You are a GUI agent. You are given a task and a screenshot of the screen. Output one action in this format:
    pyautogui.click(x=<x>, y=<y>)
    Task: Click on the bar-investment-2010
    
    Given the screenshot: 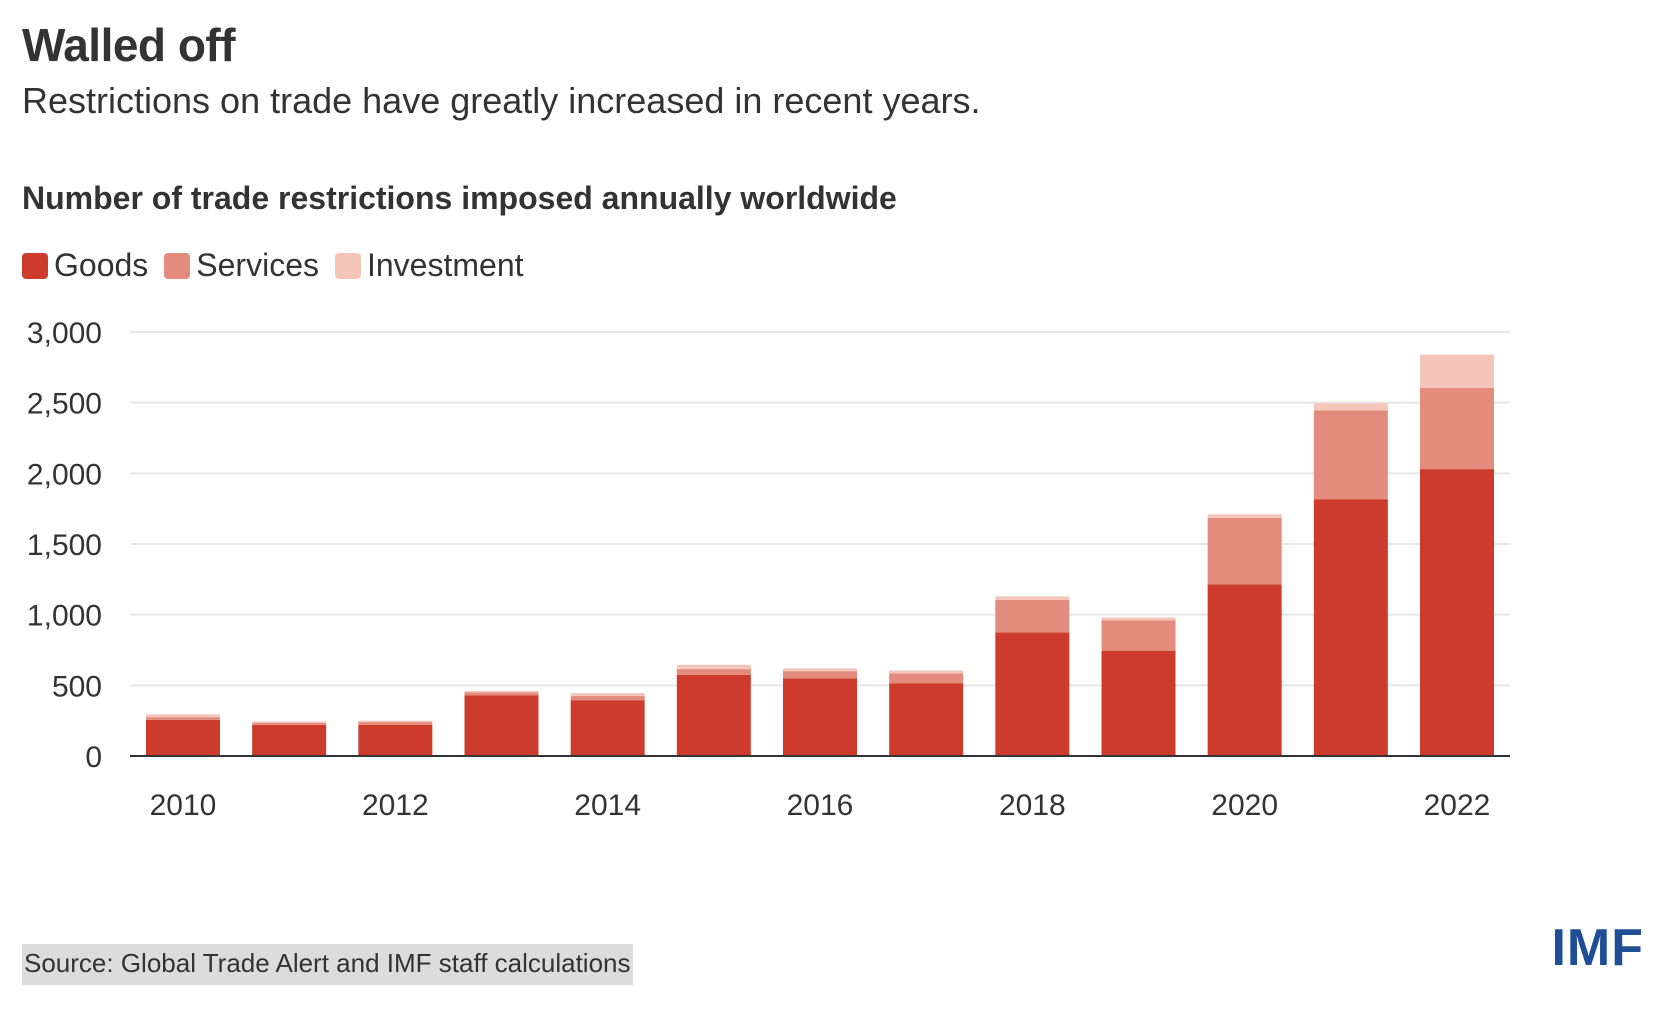 What is the action you would take?
    pyautogui.click(x=183, y=716)
    